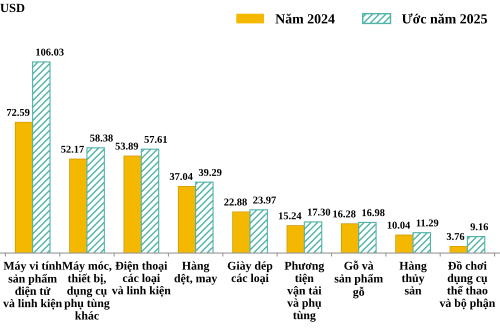  I want to click on x-tick-label: Máy vi tính sản phẩm điện tử và linh kiện, so click(32, 285).